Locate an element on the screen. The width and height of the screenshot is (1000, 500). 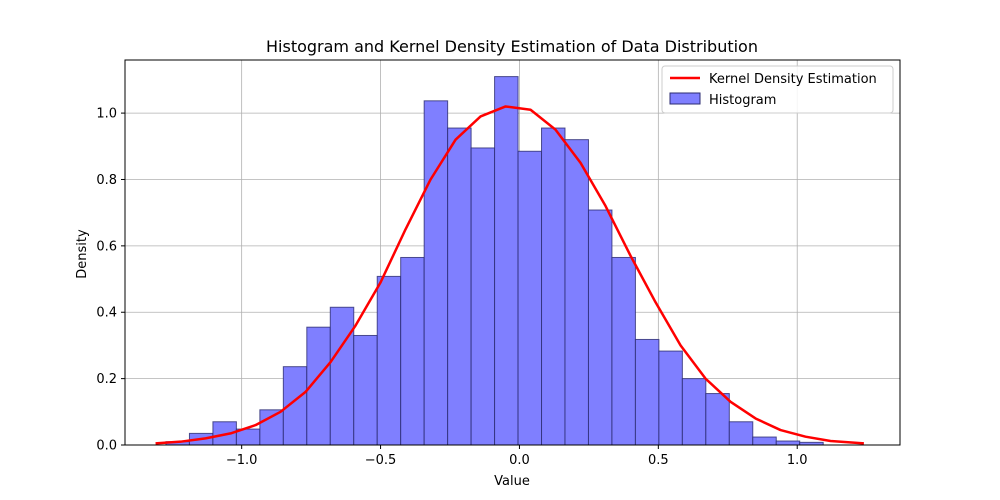
x-tick-label: 0.5 is located at coordinates (658, 460).